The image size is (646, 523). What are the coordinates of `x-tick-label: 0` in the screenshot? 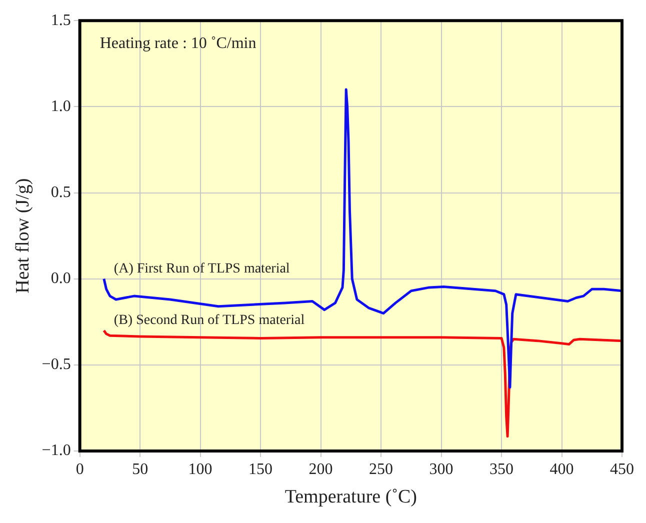 It's located at (80, 469).